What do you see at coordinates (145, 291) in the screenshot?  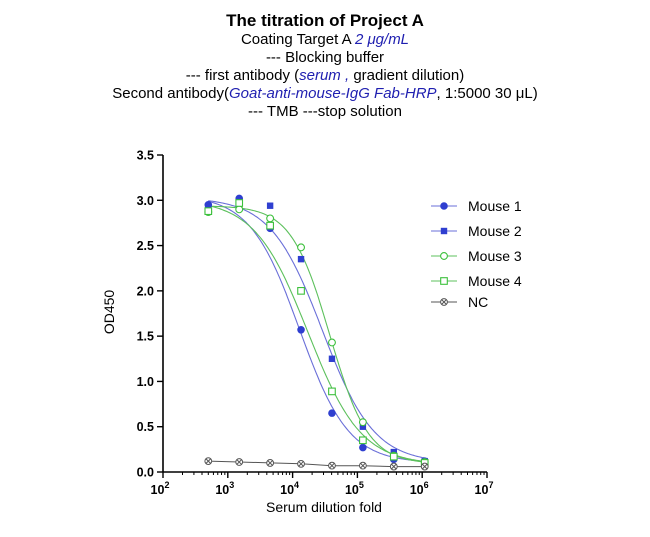 I see `y-tick-label: 2.0` at bounding box center [145, 291].